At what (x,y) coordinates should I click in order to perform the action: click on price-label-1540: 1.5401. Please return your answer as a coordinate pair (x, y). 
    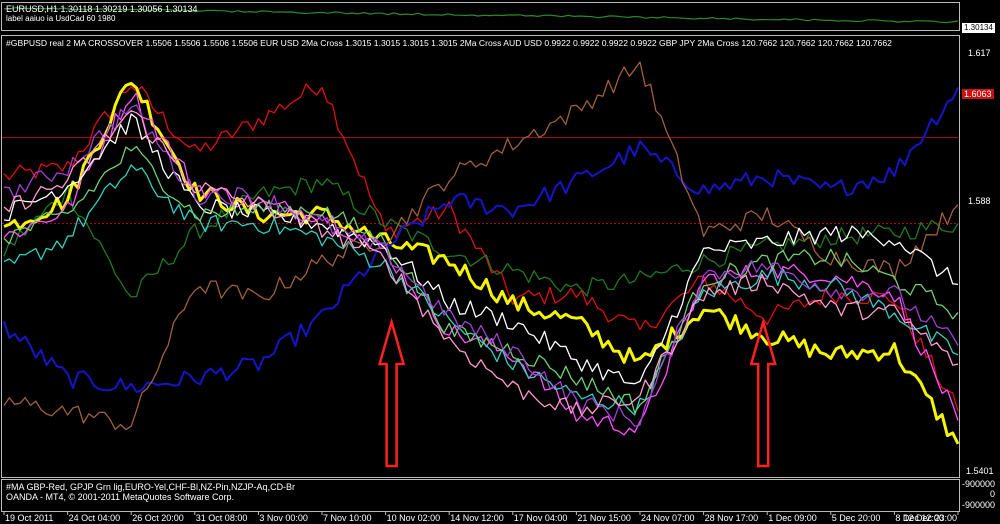
    Looking at the image, I should click on (980, 471).